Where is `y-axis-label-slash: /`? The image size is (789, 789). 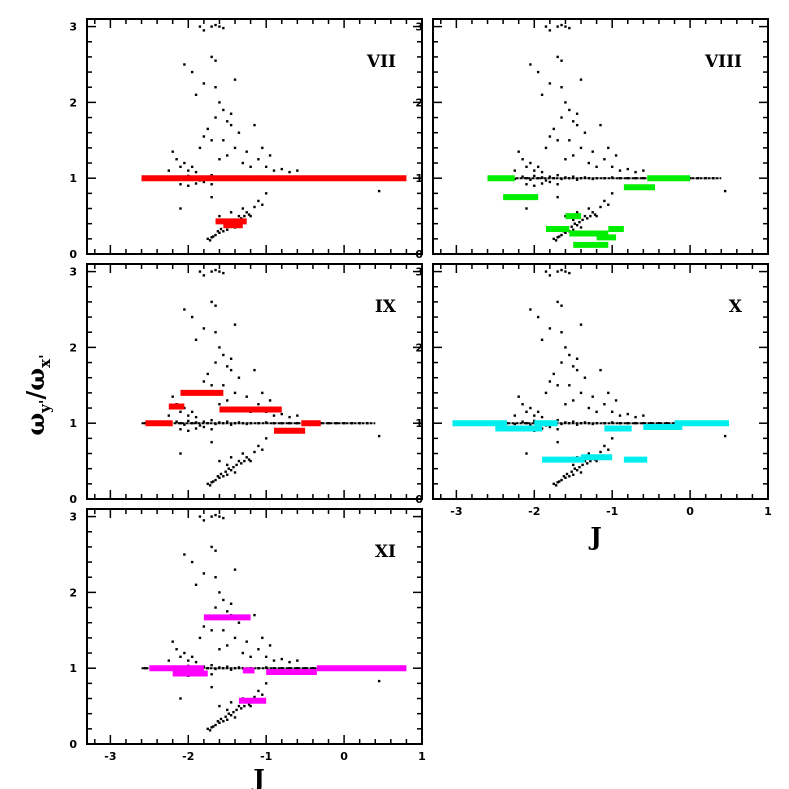 y-axis-label-slash: / is located at coordinates (35, 395).